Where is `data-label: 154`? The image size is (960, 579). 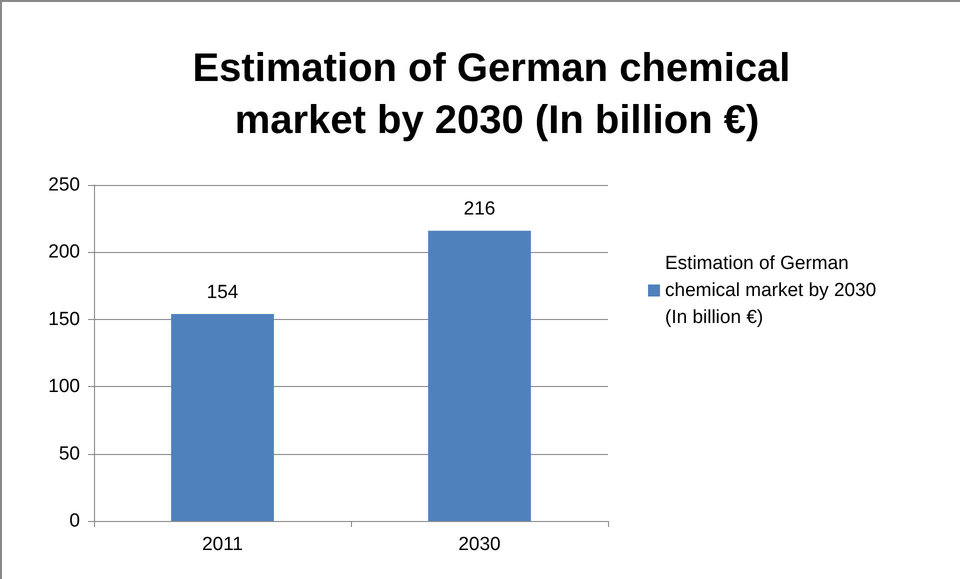 data-label: 154 is located at coordinates (222, 293).